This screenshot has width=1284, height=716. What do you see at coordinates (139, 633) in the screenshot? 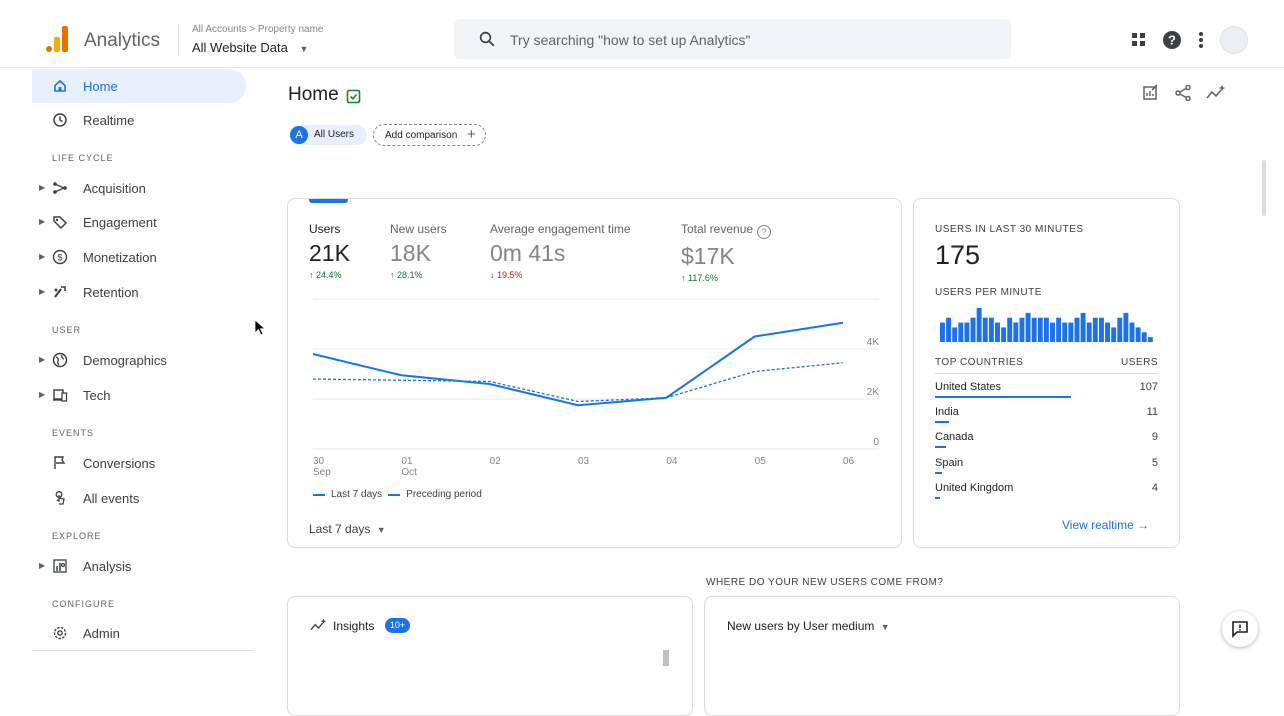
I see `sidebar-item-admin: Admin` at bounding box center [139, 633].